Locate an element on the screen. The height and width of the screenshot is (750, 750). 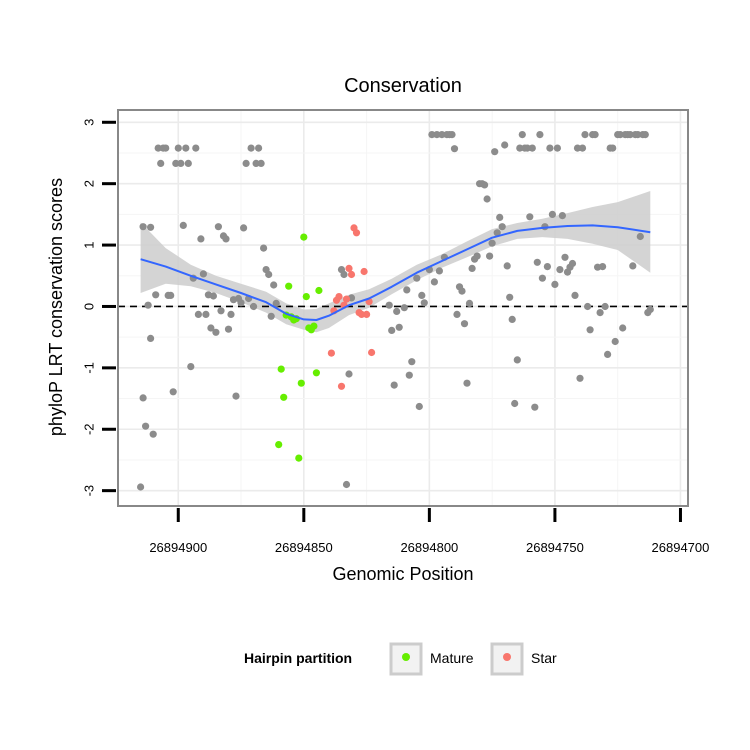
x-tick-label: 26894700 is located at coordinates (681, 547).